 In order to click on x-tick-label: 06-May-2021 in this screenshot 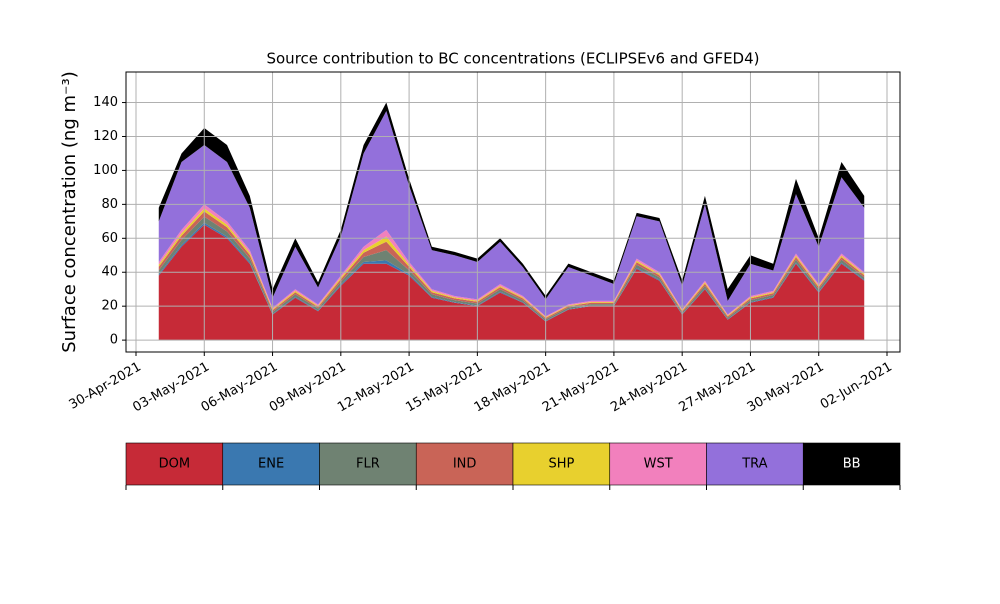, I will do `click(240, 388)`.